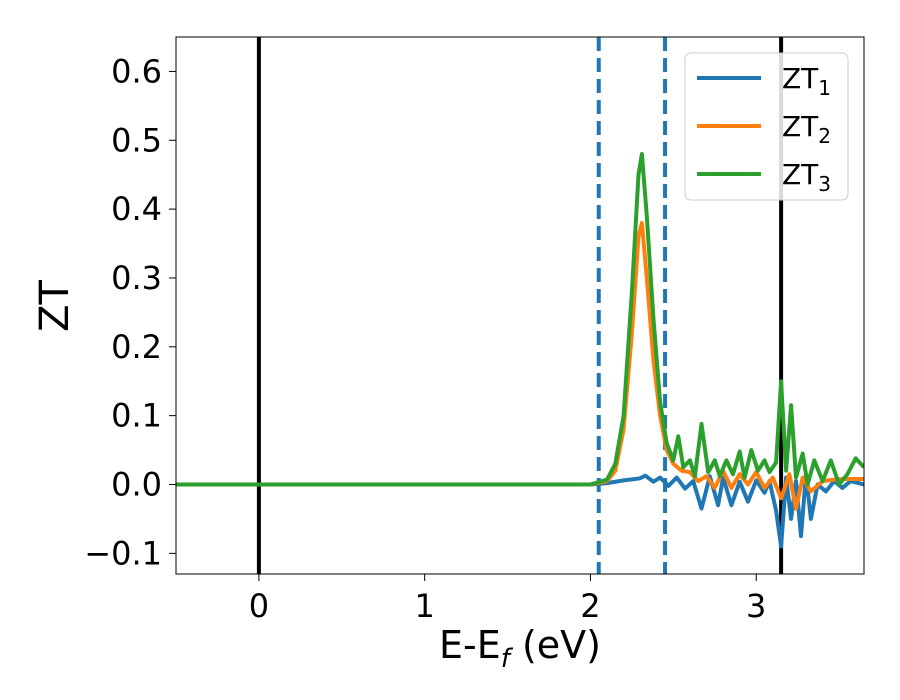 The height and width of the screenshot is (700, 900). I want to click on y-tick-label: 0.5, so click(136, 140).